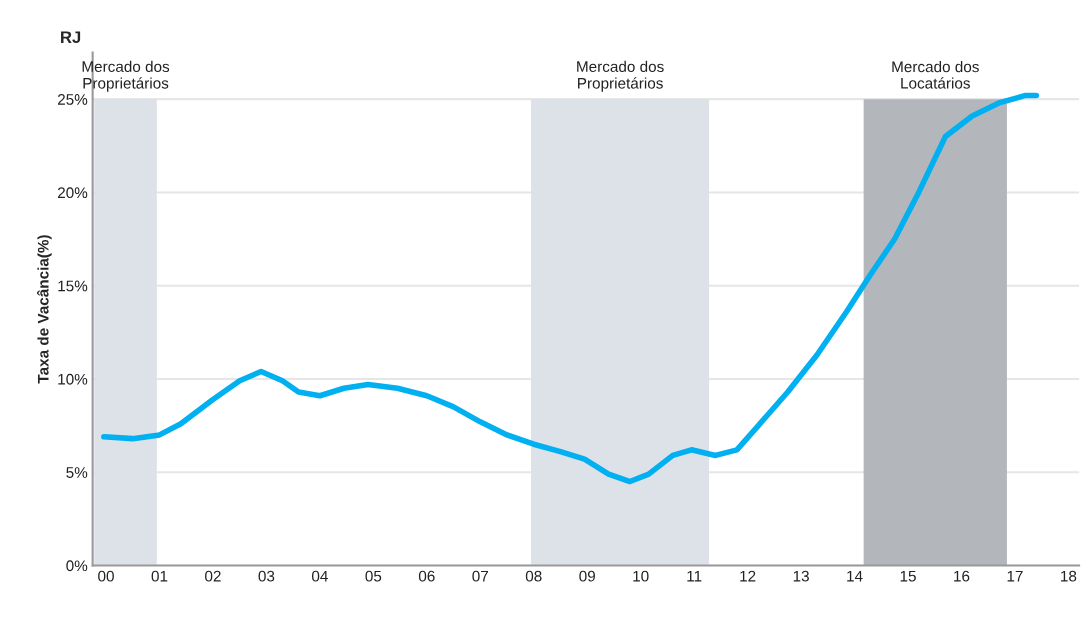  What do you see at coordinates (319, 576) in the screenshot?
I see `x-tick-label: 04` at bounding box center [319, 576].